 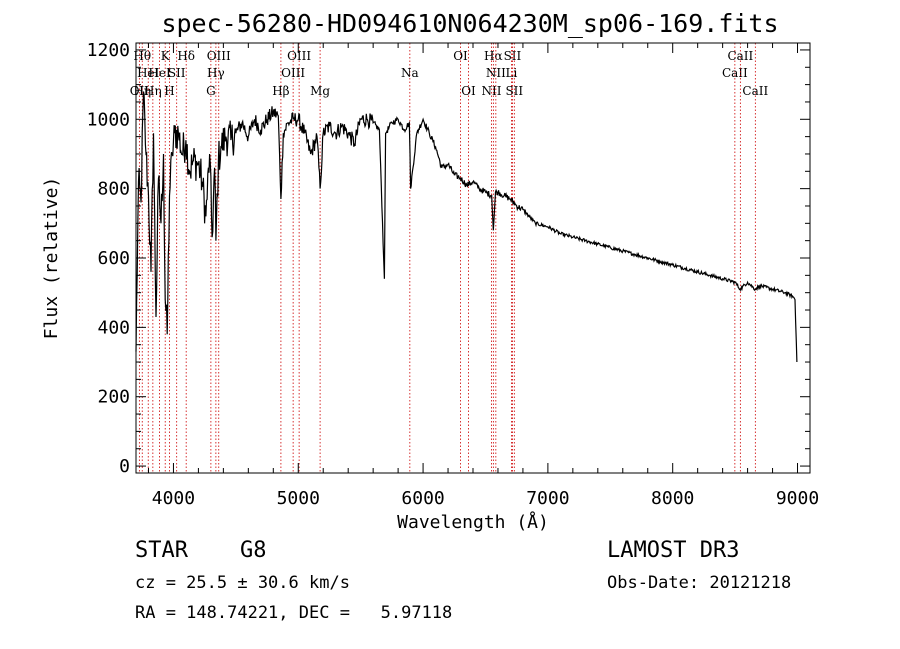 What do you see at coordinates (672, 498) in the screenshot?
I see `x-tick-label: 8000` at bounding box center [672, 498].